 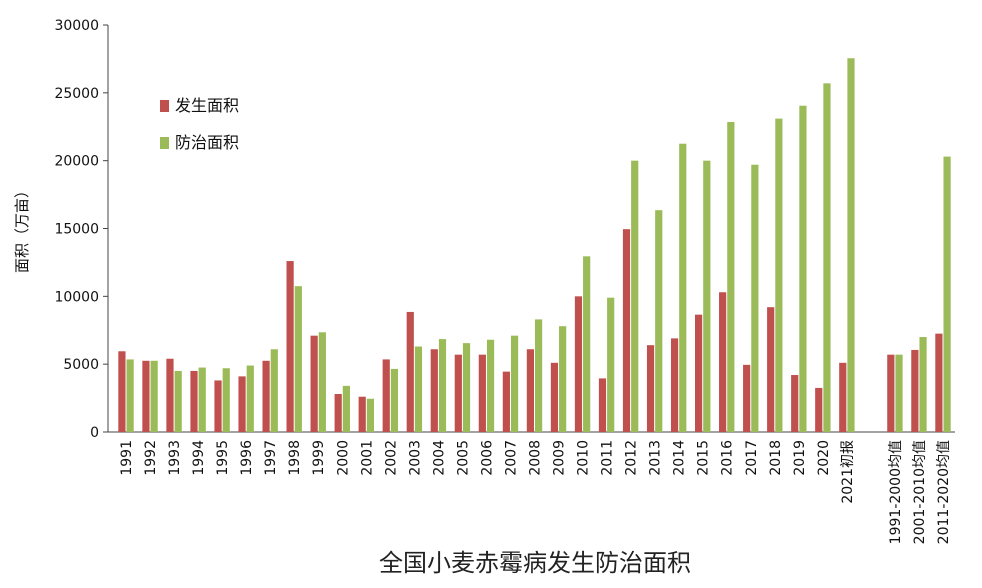 I want to click on legend-swatch-control, so click(x=164, y=143).